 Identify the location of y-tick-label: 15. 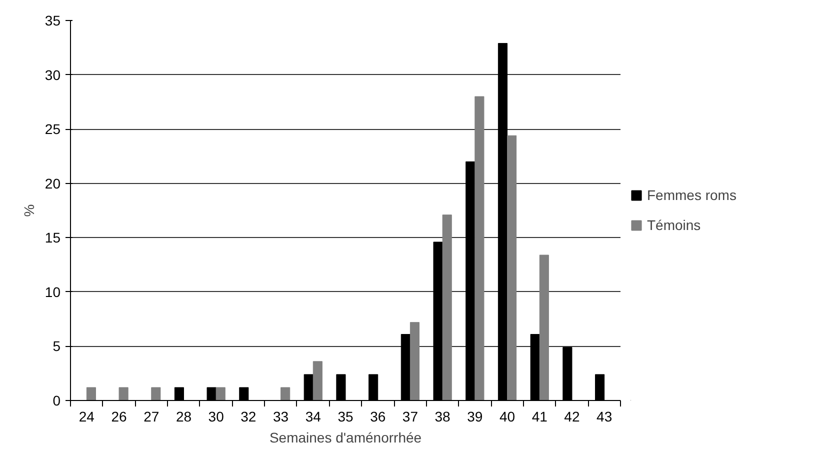
(52, 238).